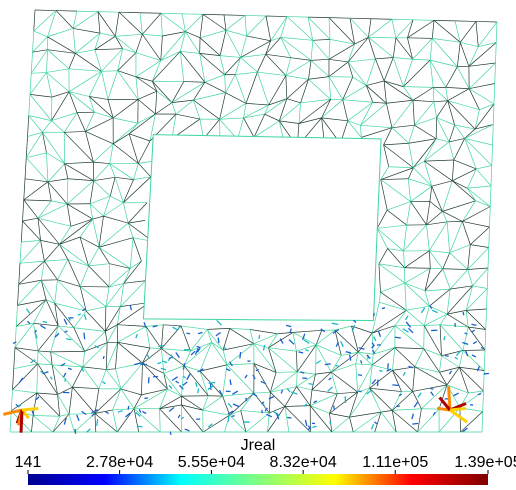 Image resolution: width=516 pixels, height=490 pixels. What do you see at coordinates (119, 462) in the screenshot?
I see `tick-label: 2.78e+04` at bounding box center [119, 462].